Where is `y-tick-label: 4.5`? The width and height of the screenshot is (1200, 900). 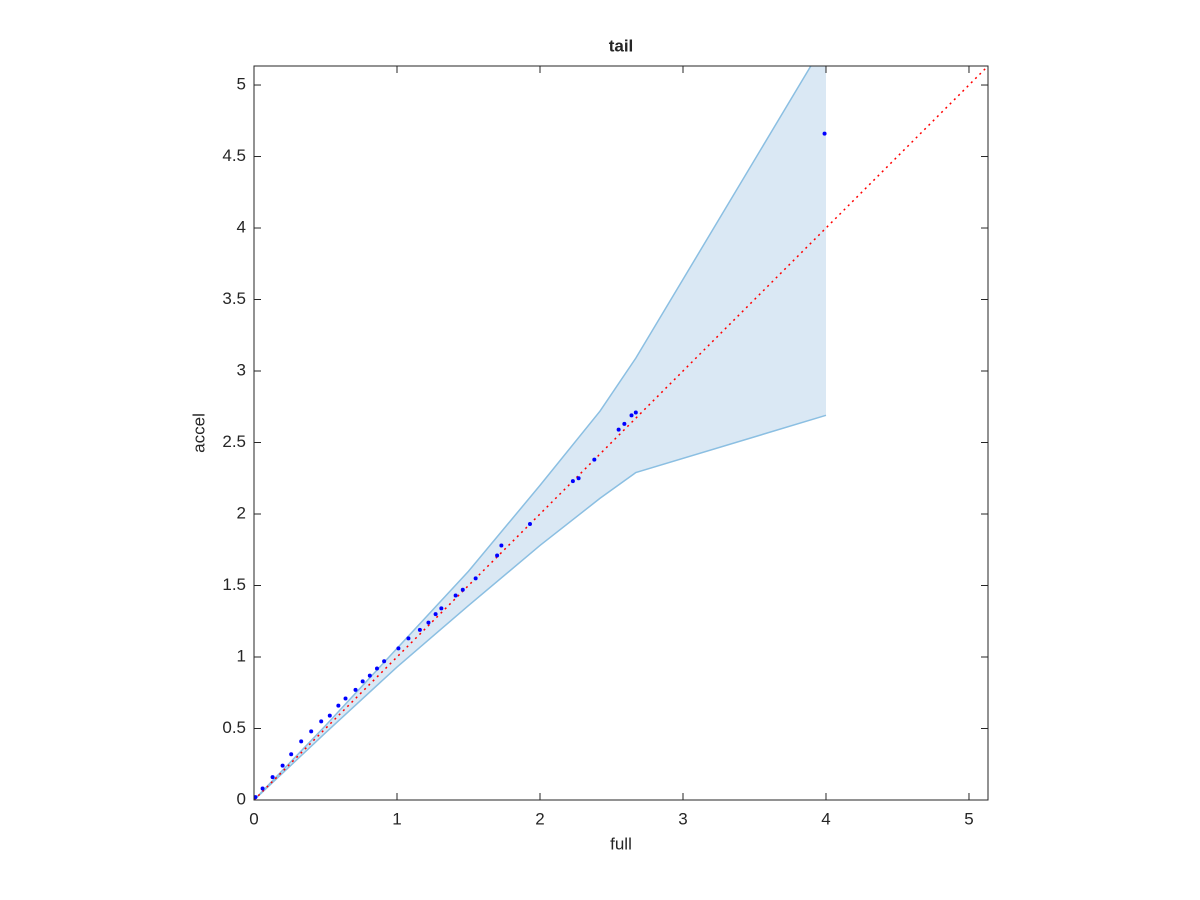 y-tick-label: 4.5 is located at coordinates (234, 155).